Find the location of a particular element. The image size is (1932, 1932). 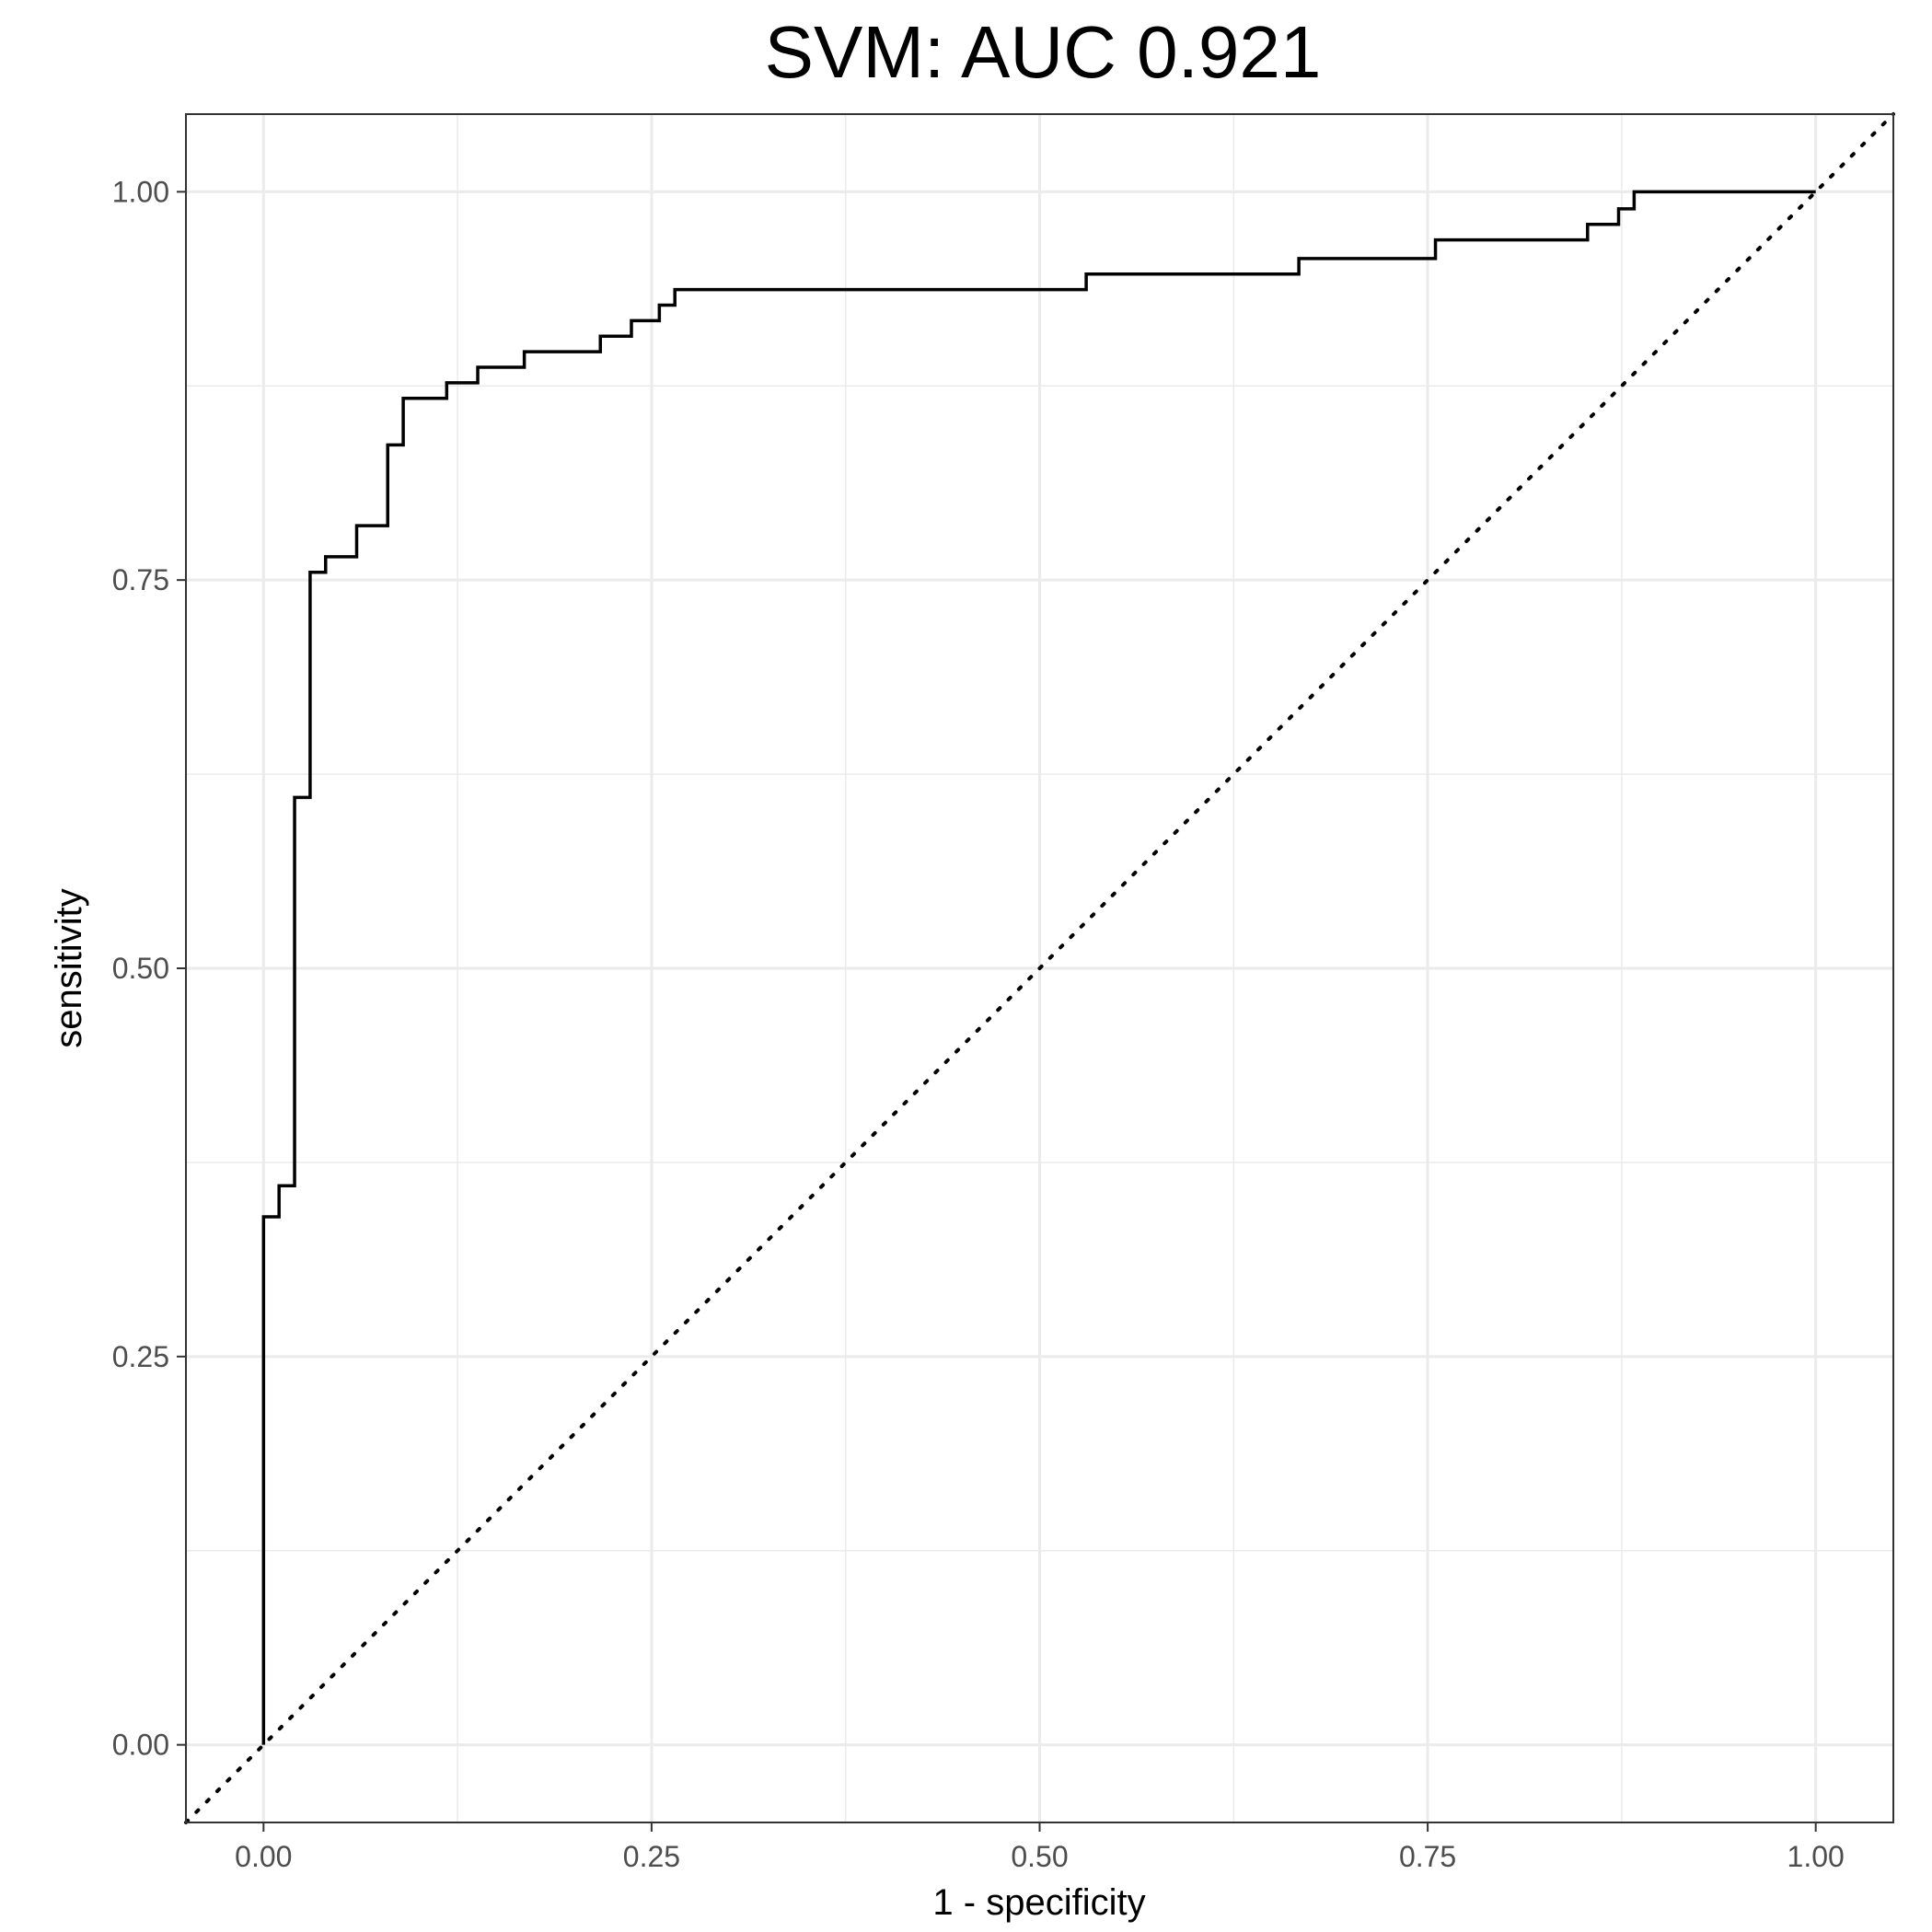

y-tick-label: 1.00 is located at coordinates (140, 192).